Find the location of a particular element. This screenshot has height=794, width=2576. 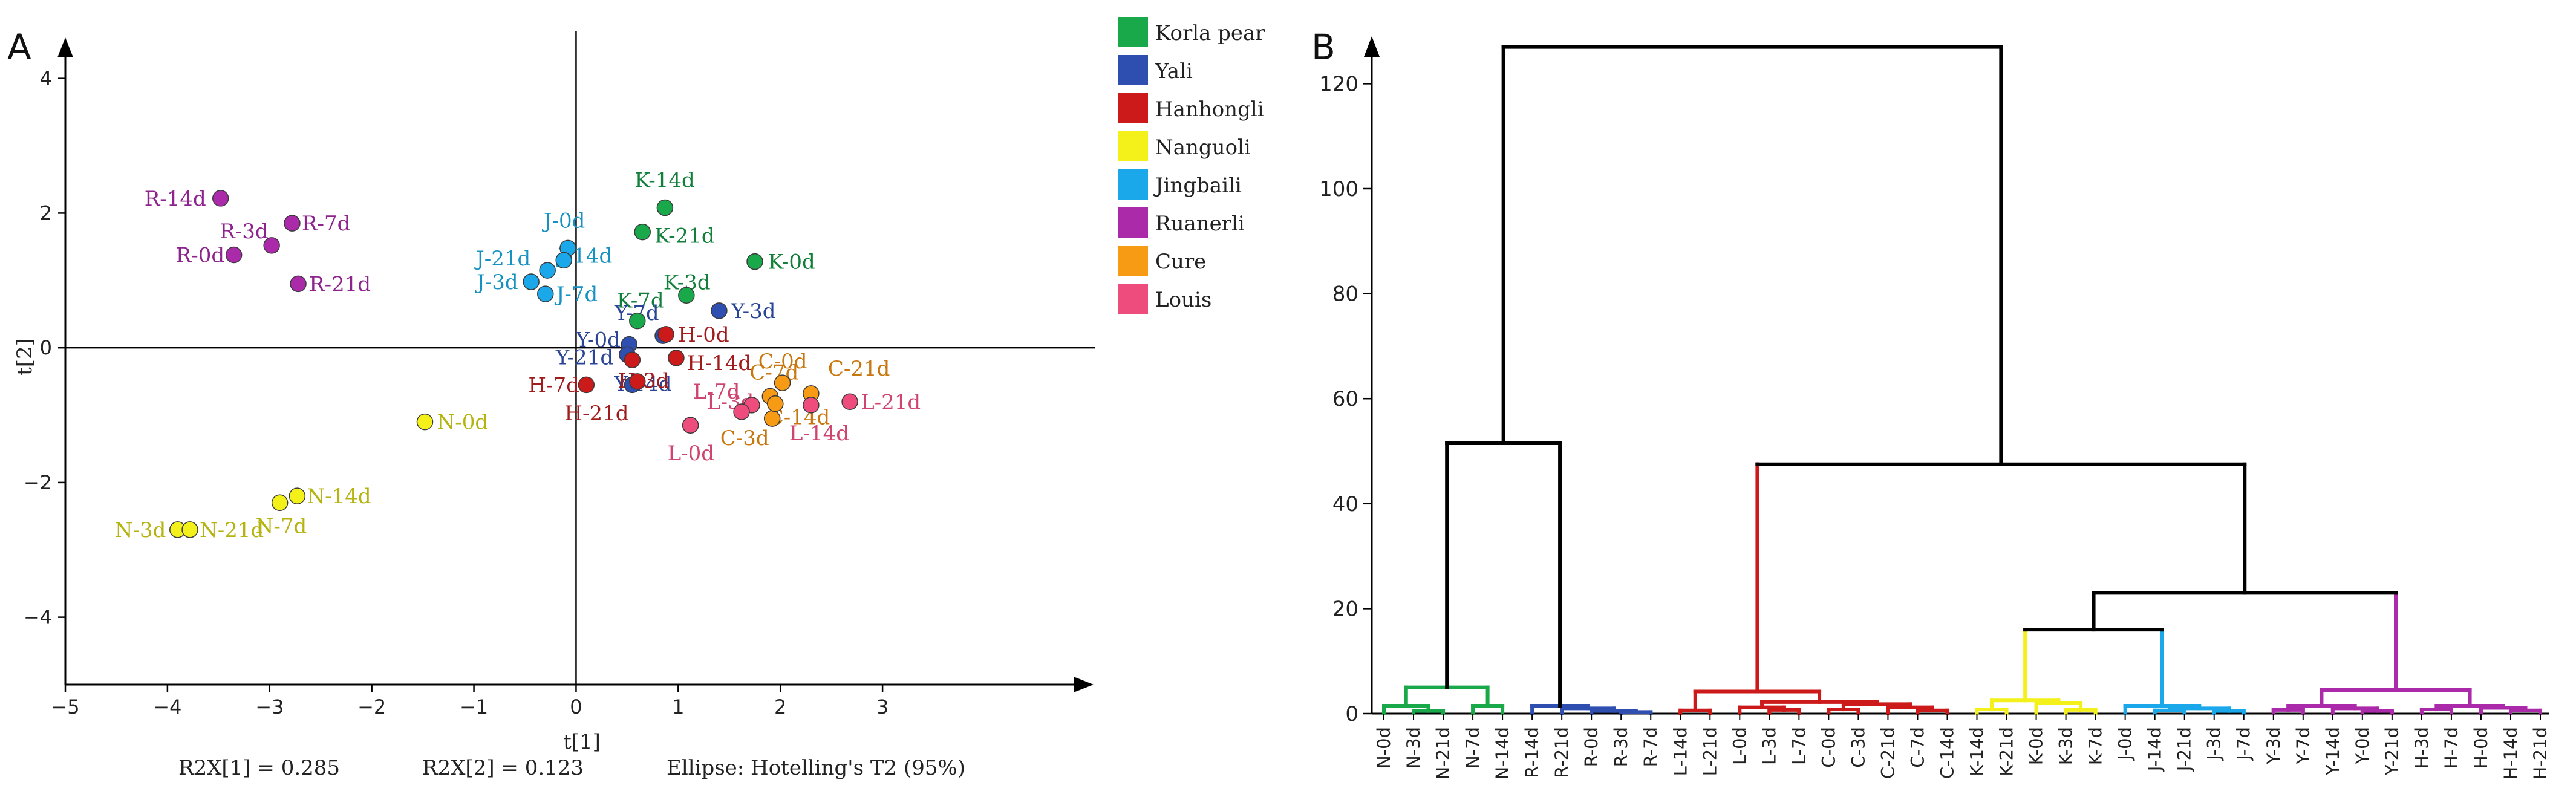

leaf-label: K-3d is located at coordinates (2066, 746).